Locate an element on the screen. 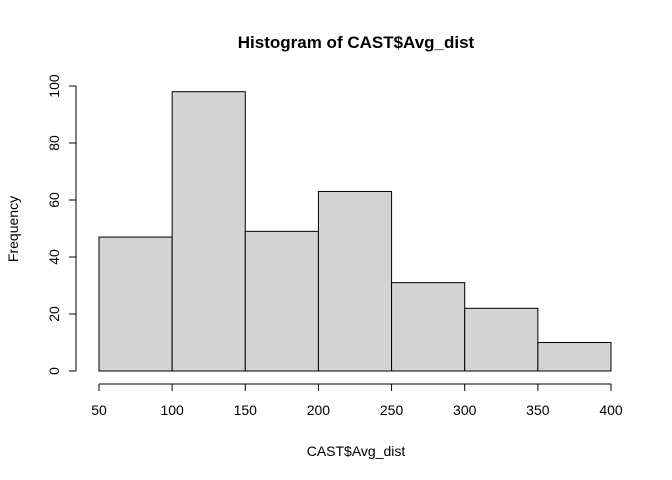 The image size is (672, 480). x-tick-label: 300 is located at coordinates (465, 410).